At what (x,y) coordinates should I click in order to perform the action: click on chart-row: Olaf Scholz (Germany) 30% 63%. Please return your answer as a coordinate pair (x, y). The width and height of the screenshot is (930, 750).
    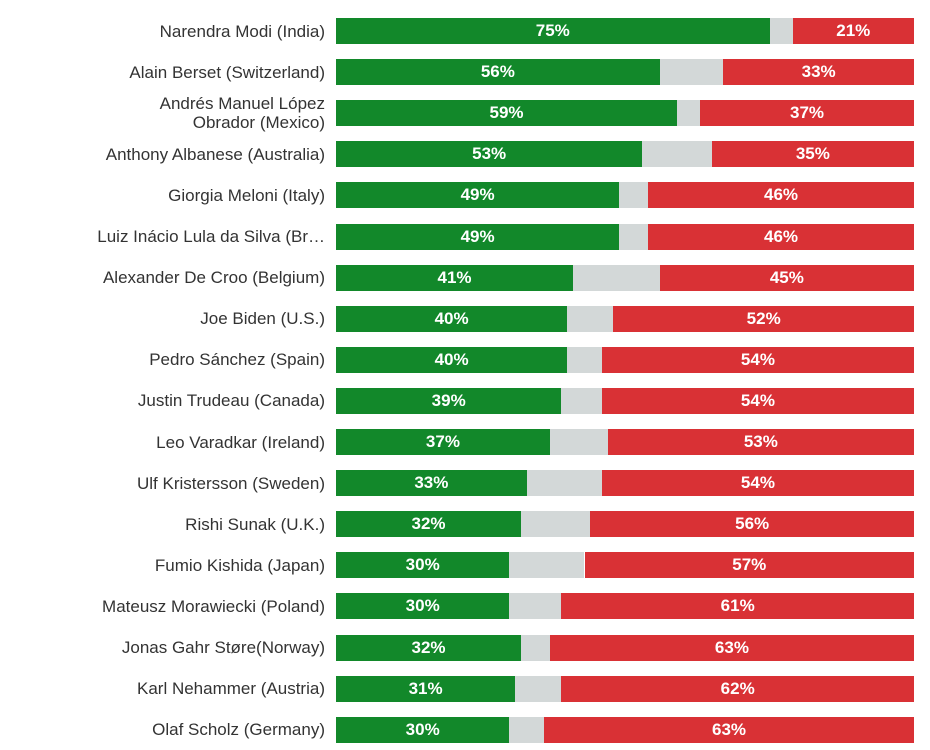
    Looking at the image, I should click on (465, 729).